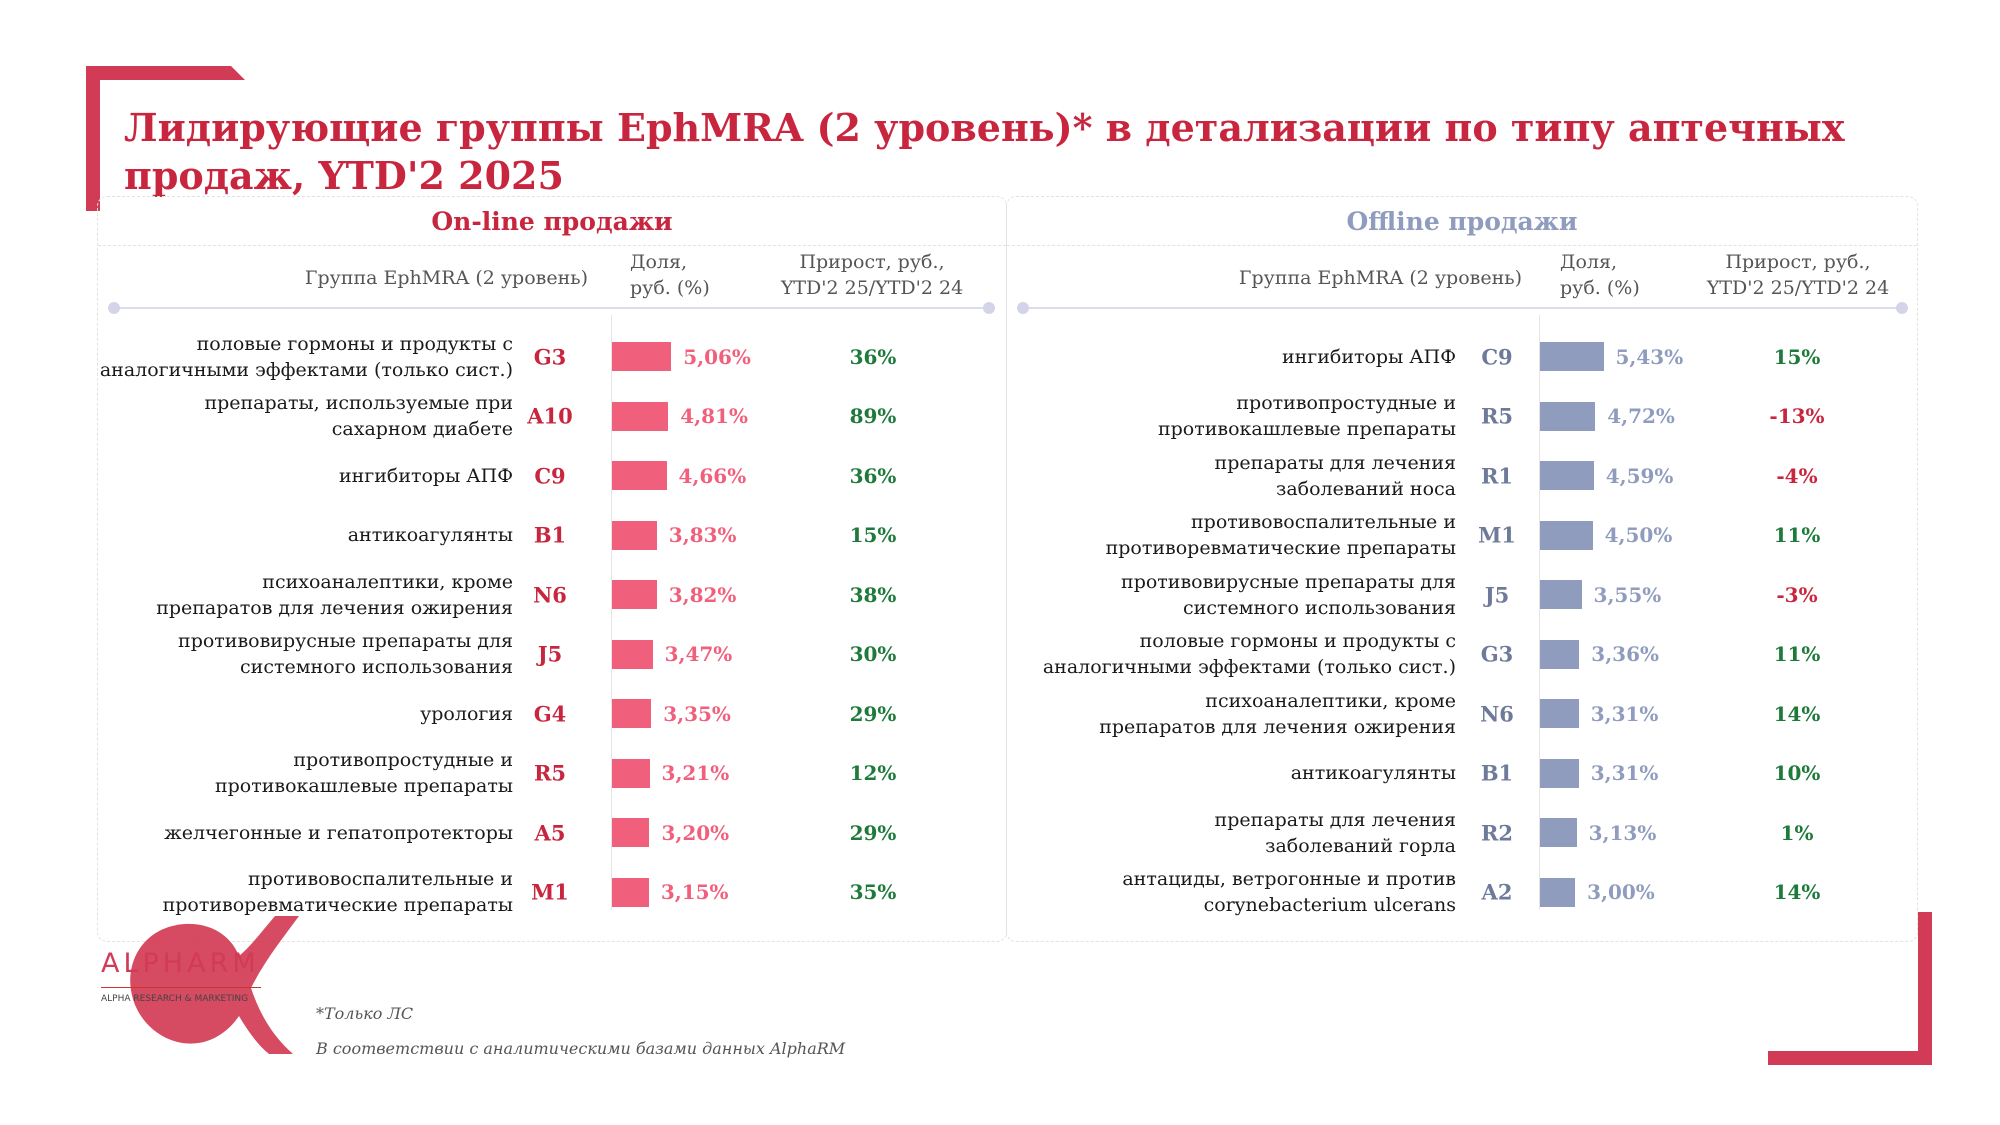 The height and width of the screenshot is (1125, 2000). I want to click on header-growth: Прирост, руб., YTD'2 25/YTD'2 24, so click(1798, 275).